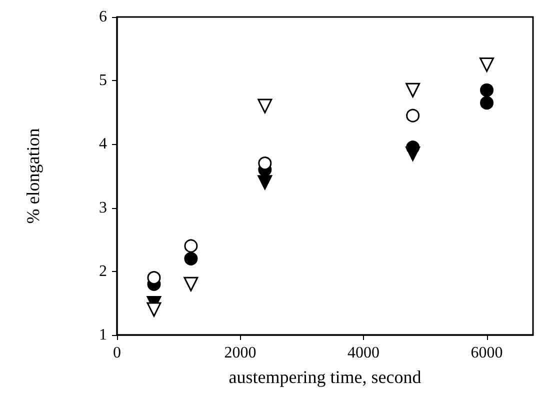 Image resolution: width=548 pixels, height=413 pixels. I want to click on x-tick-label: 0, so click(117, 353).